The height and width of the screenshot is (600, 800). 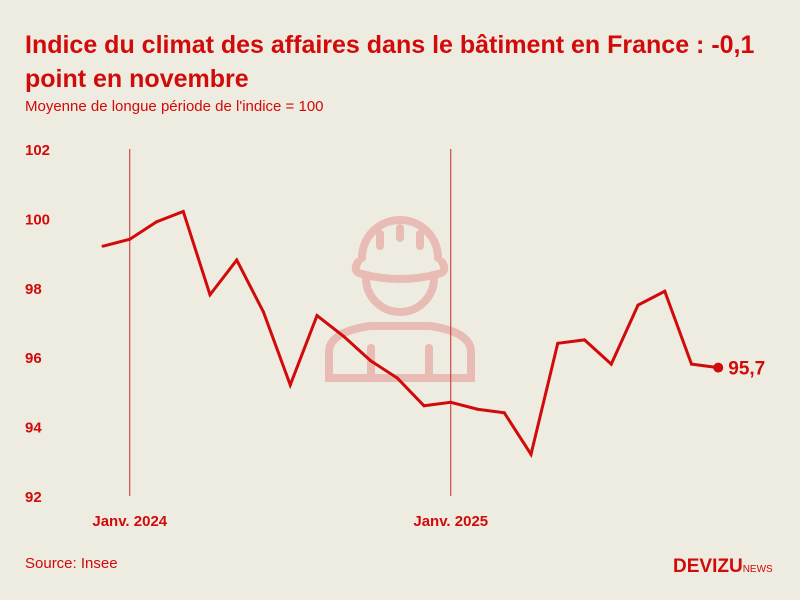 I want to click on logo-main: DEVIZU, so click(x=708, y=566).